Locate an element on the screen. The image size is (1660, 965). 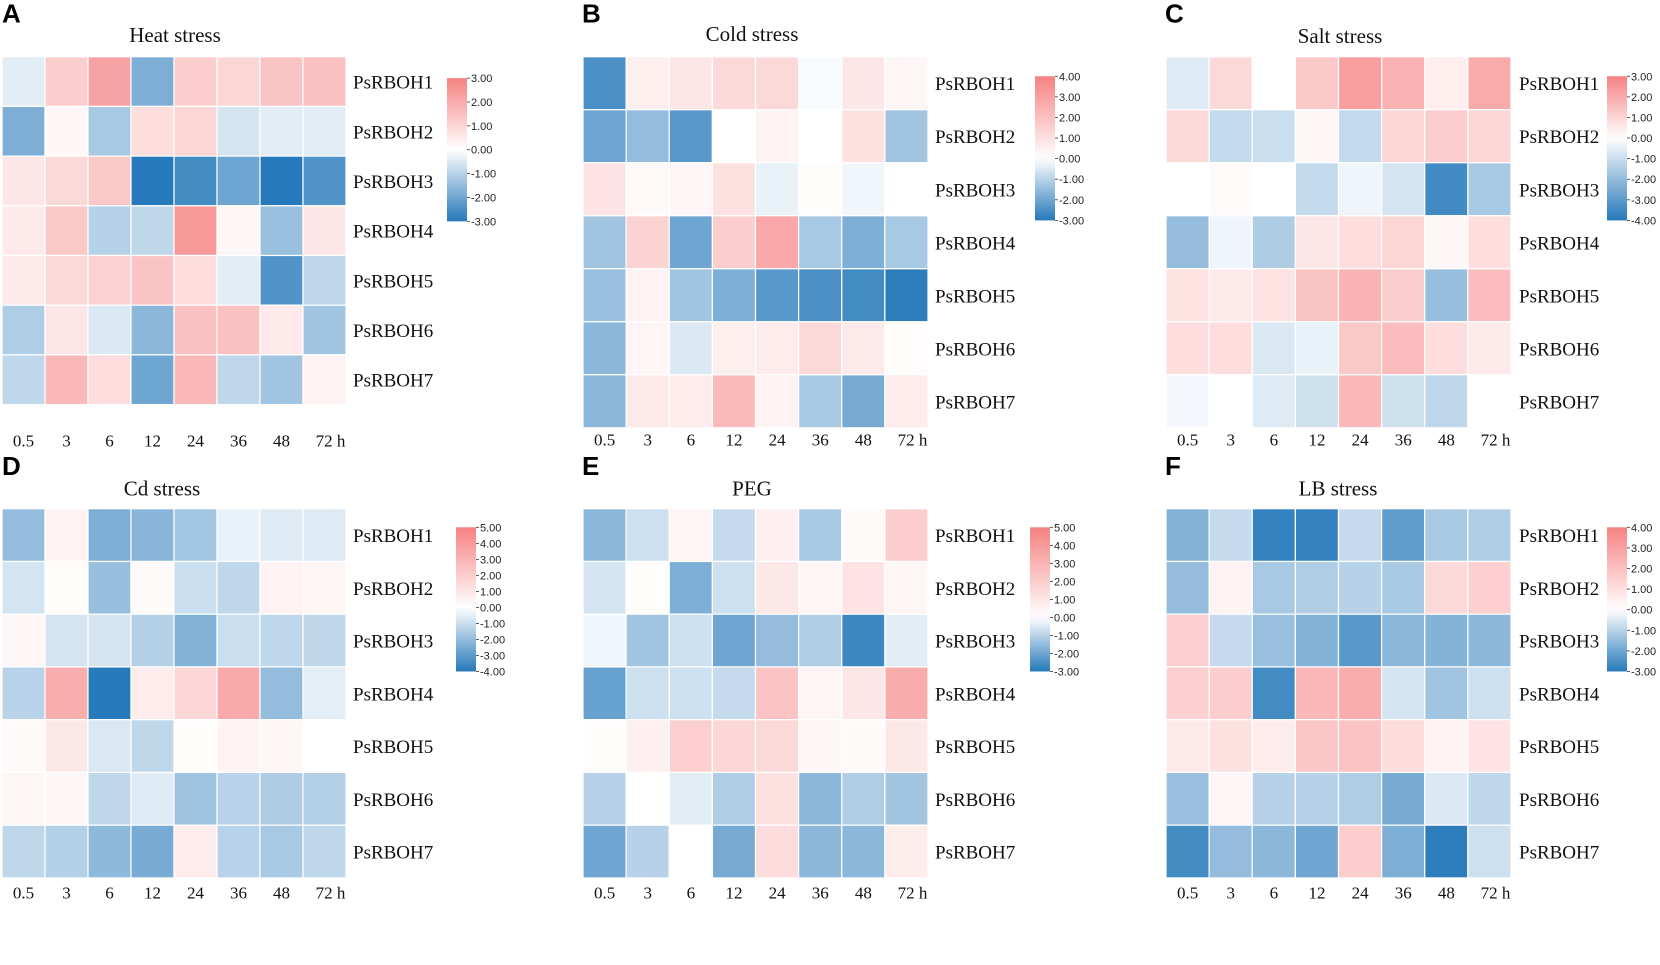
panel-title: Salt stress is located at coordinates (1340, 36).